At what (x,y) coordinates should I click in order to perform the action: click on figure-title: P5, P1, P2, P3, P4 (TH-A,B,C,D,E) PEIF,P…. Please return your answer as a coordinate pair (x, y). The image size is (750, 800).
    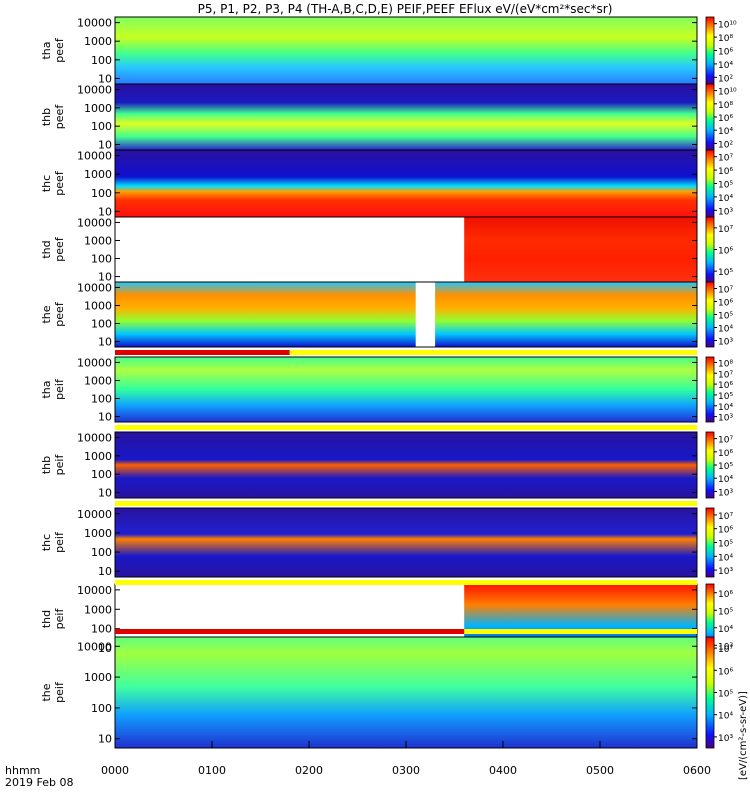
    Looking at the image, I should click on (405, 9).